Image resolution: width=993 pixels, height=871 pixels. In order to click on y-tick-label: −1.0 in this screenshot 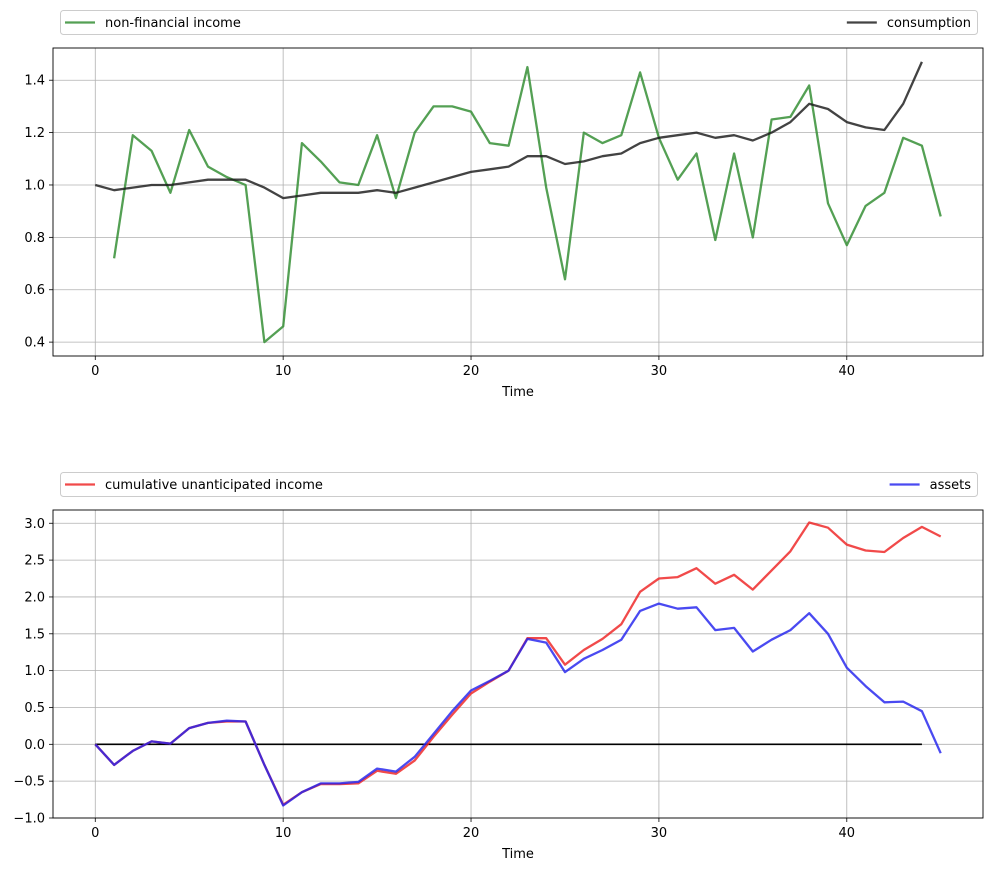, I will do `click(29, 819)`.